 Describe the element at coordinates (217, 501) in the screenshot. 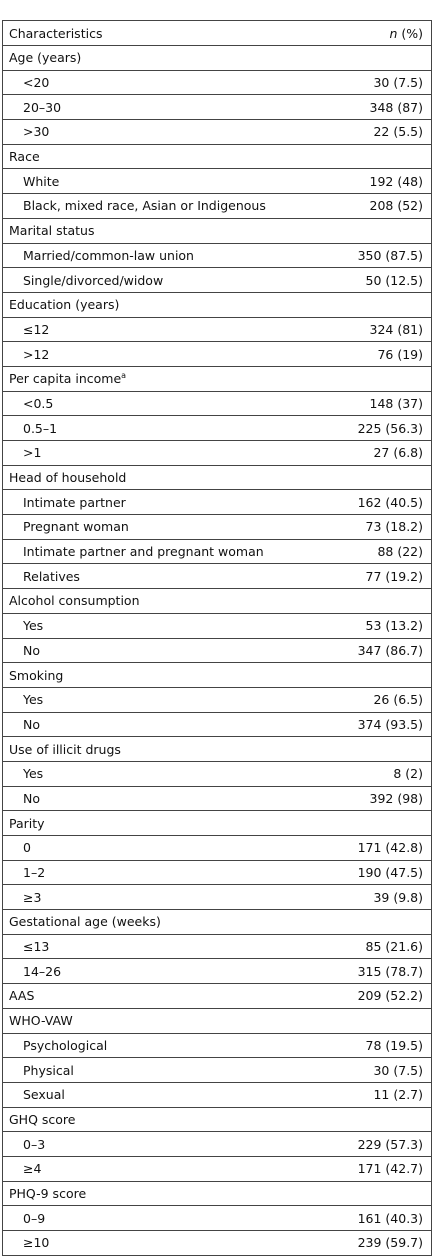

I see `item-row: Intimate partner 162 (40.5)` at that location.